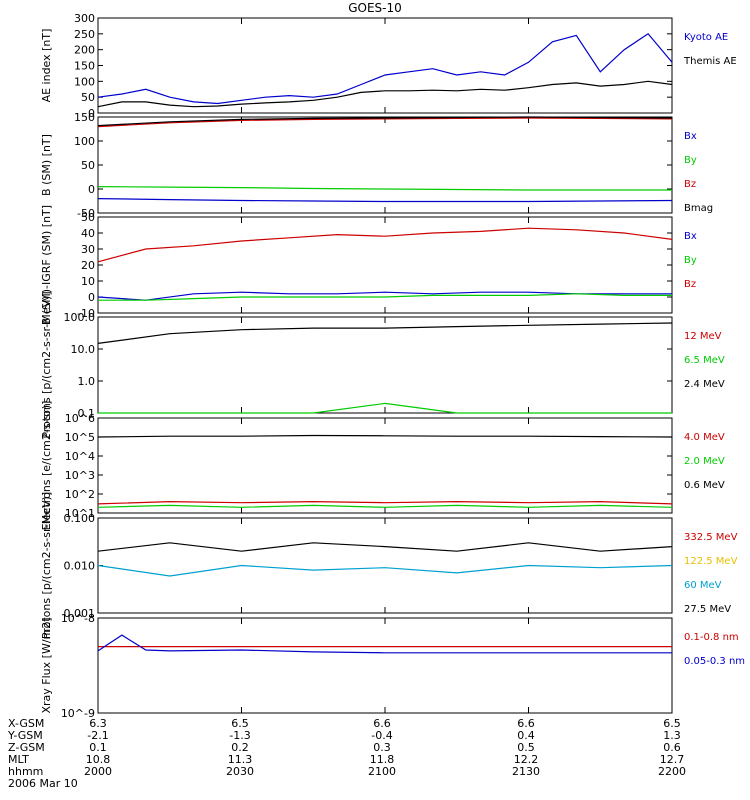 This screenshot has width=750, height=800. What do you see at coordinates (672, 735) in the screenshot?
I see `ephemeris-value: 1.3` at bounding box center [672, 735].